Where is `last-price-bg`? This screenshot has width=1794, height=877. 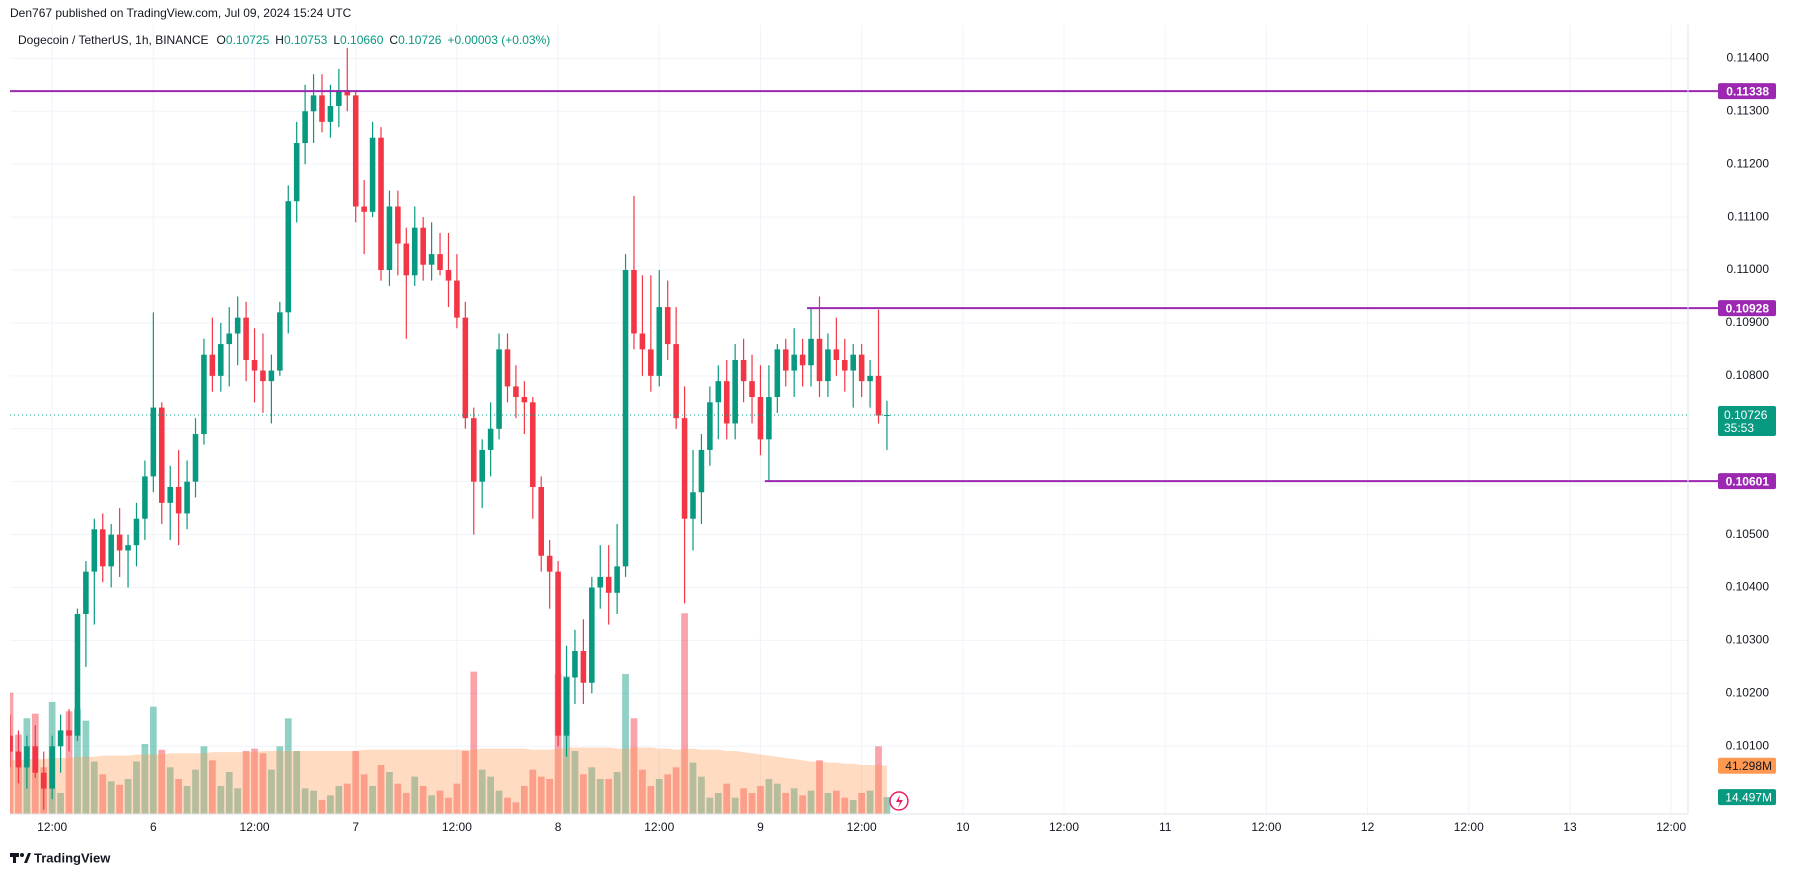
last-price-bg is located at coordinates (1747, 421).